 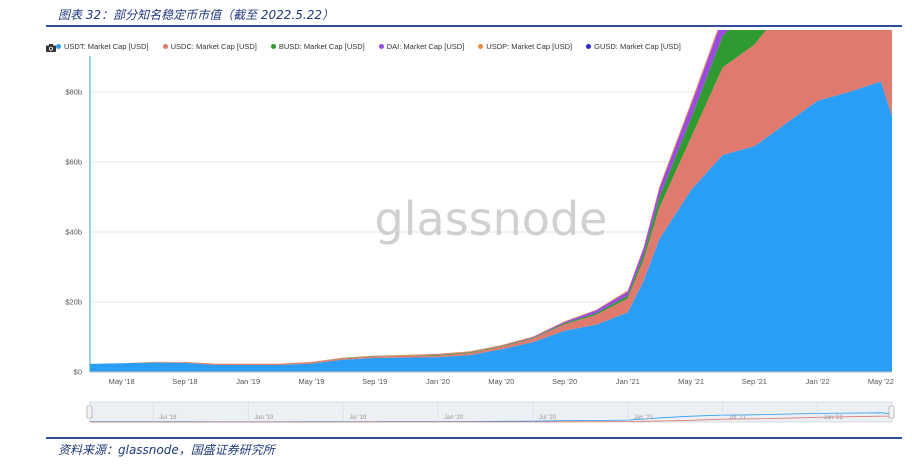 I want to click on x-tick-label-2: Jan '19, so click(x=248, y=381).